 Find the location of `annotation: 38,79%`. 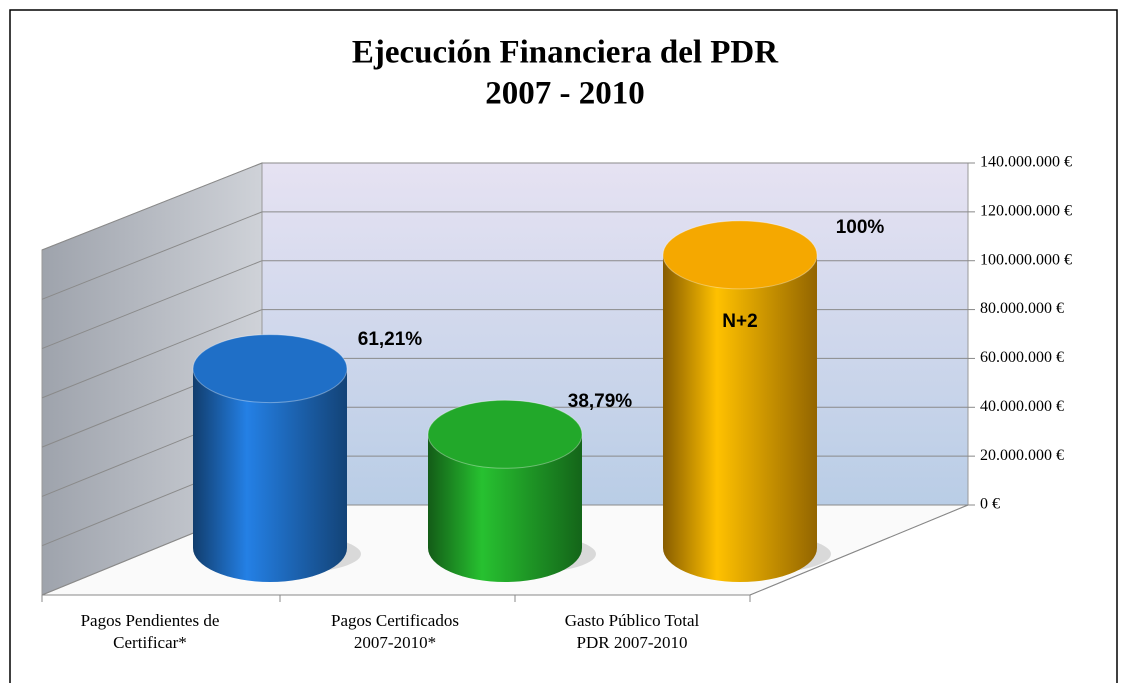

annotation: 38,79% is located at coordinates (600, 401).